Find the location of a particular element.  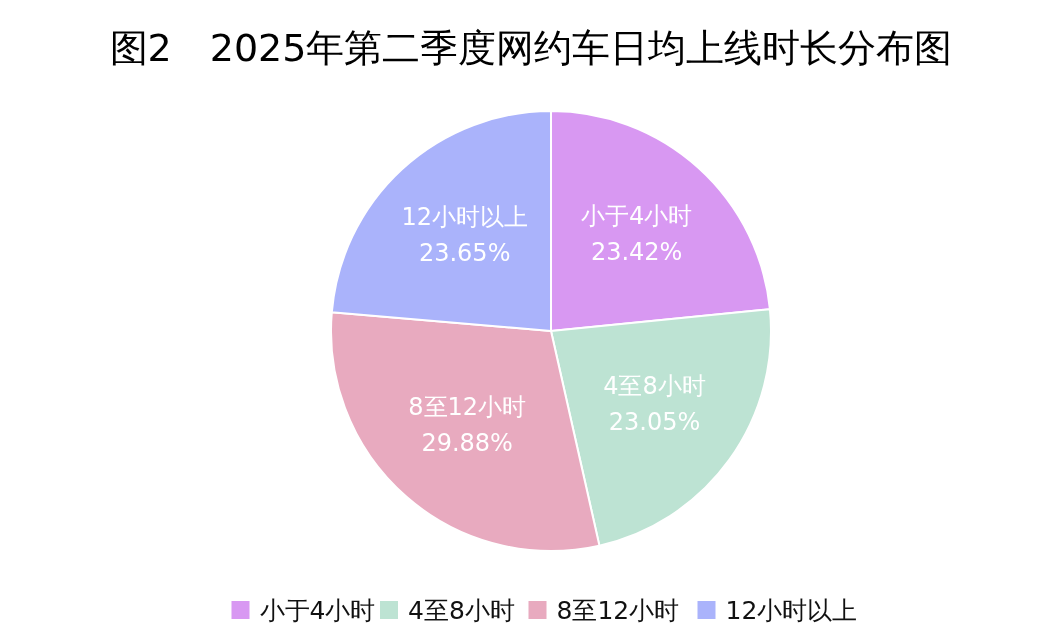

chart-title: 图2 2025年第二季度网约车日均上线时长分布图 is located at coordinates (531, 48).